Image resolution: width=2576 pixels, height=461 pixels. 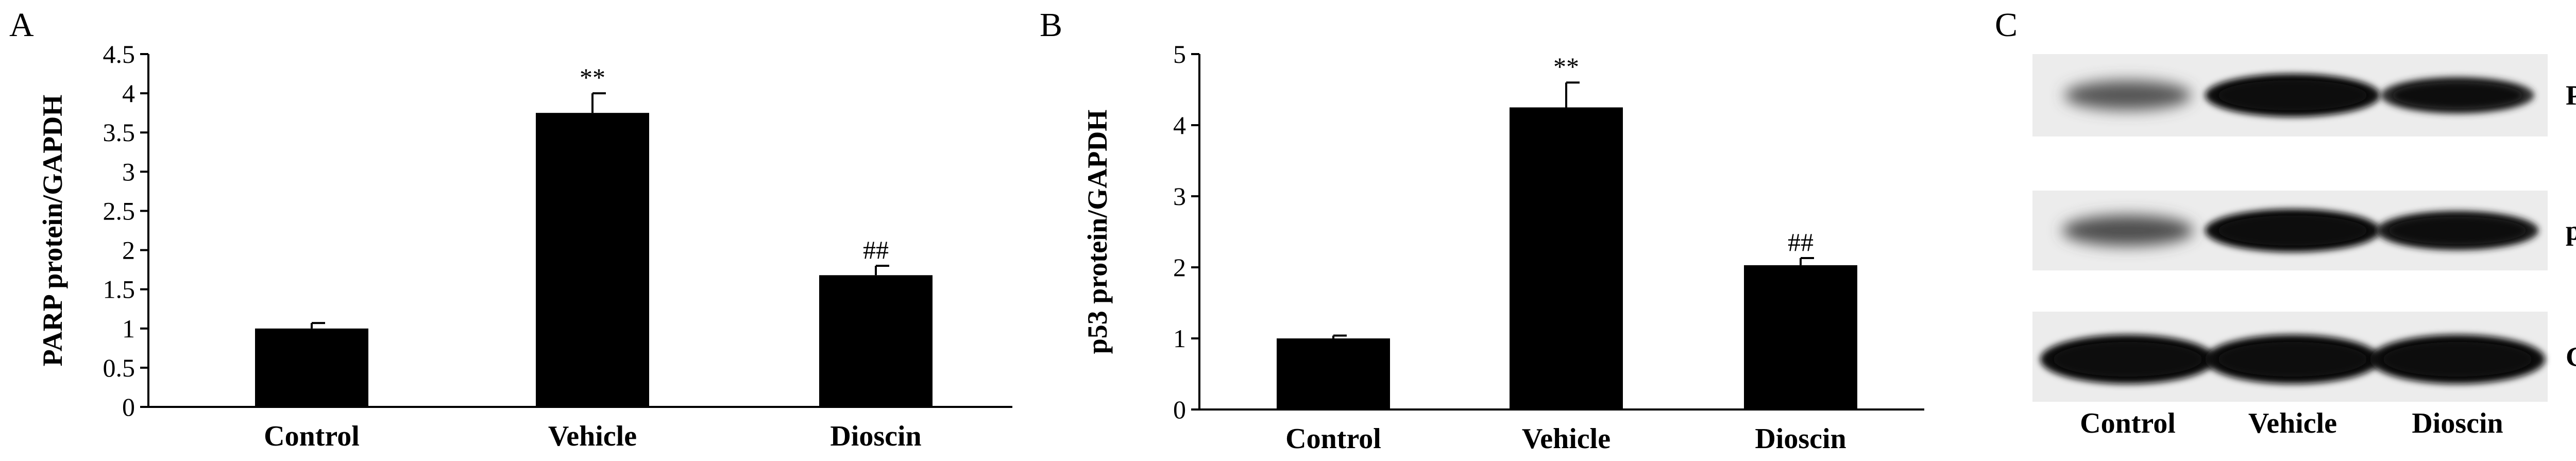 I want to click on blot-row-parp: PARP, so click(x=2304, y=95).